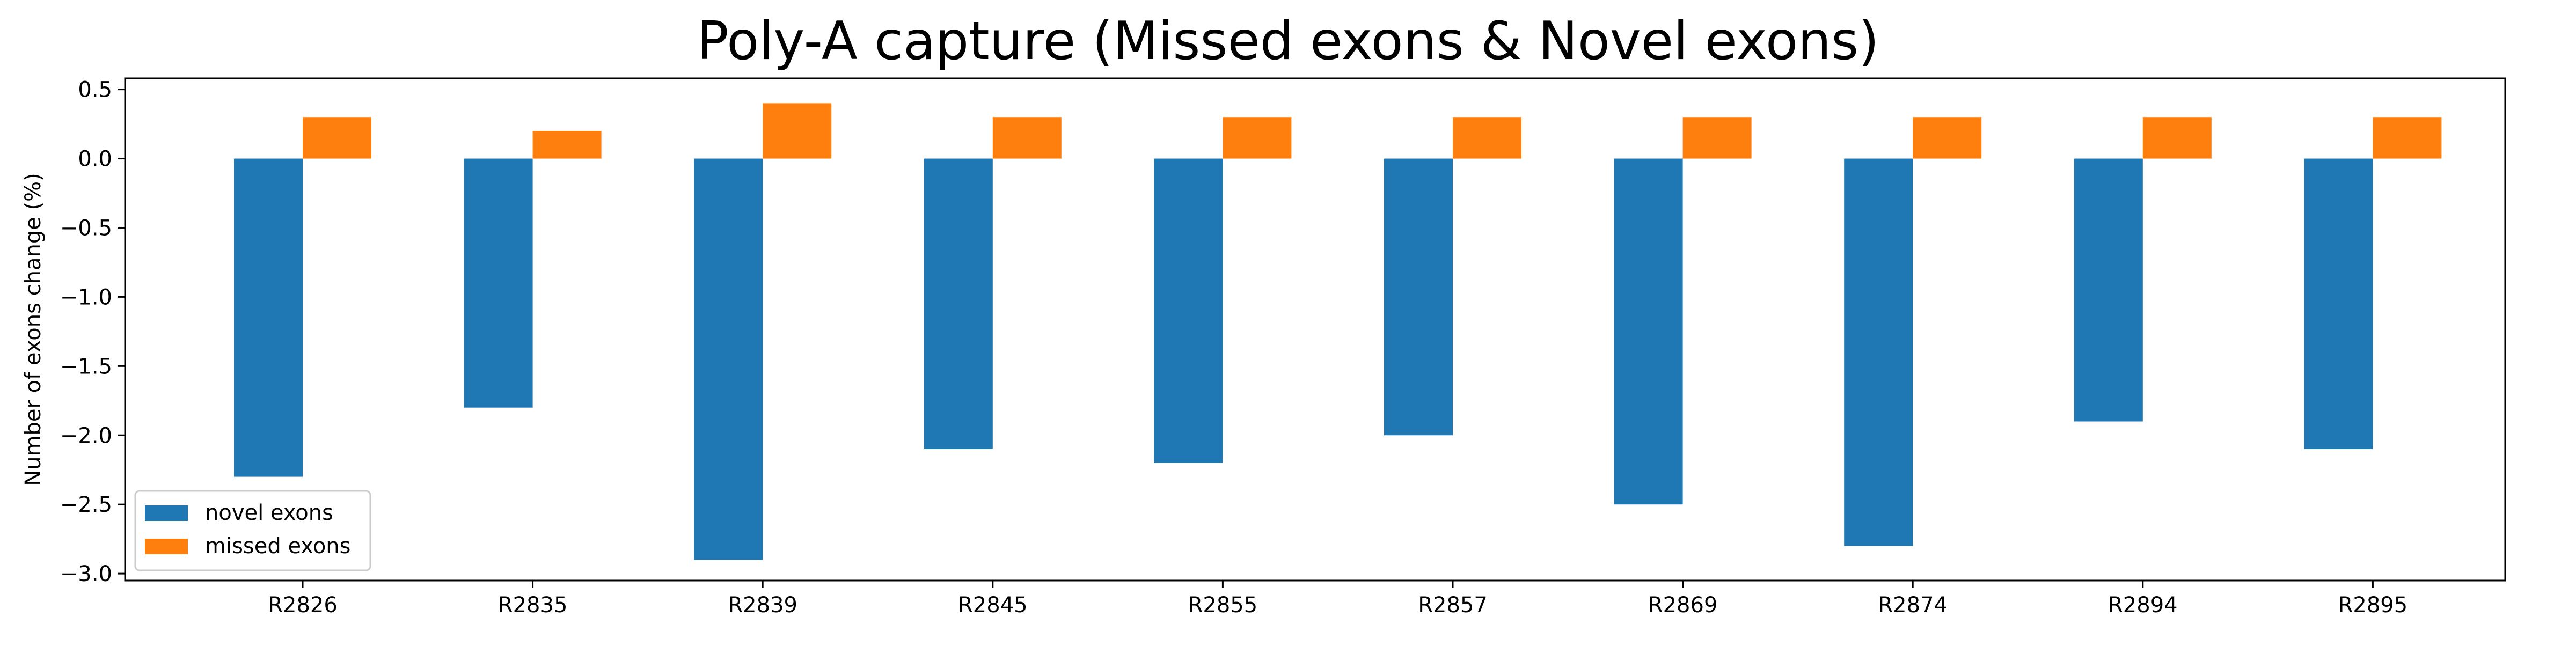 This screenshot has width=2576, height=646. What do you see at coordinates (1878, 352) in the screenshot?
I see `bar-novel-exons-r2874` at bounding box center [1878, 352].